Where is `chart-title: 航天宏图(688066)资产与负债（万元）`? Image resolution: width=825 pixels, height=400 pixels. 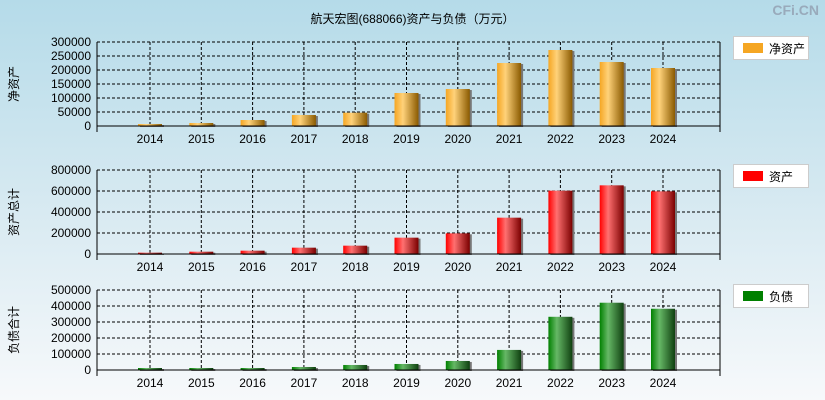 chart-title: 航天宏图(688066)资产与负债（万元） is located at coordinates (412, 19).